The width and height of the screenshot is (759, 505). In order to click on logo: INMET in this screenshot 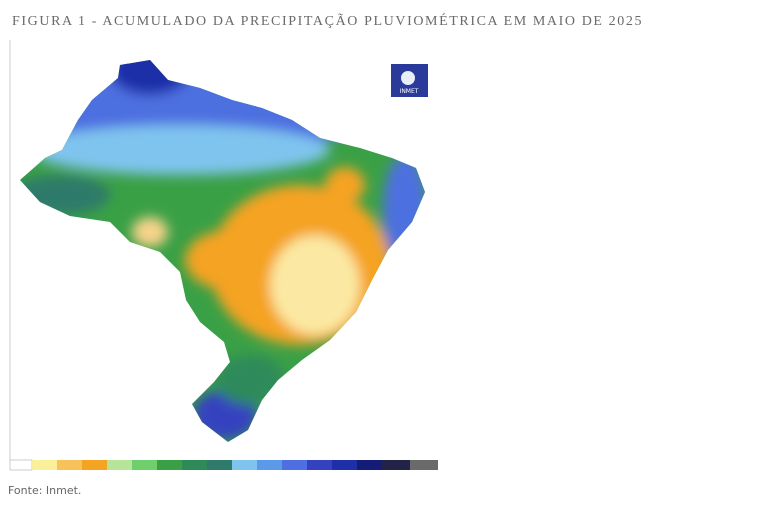, I will do `click(409, 80)`.